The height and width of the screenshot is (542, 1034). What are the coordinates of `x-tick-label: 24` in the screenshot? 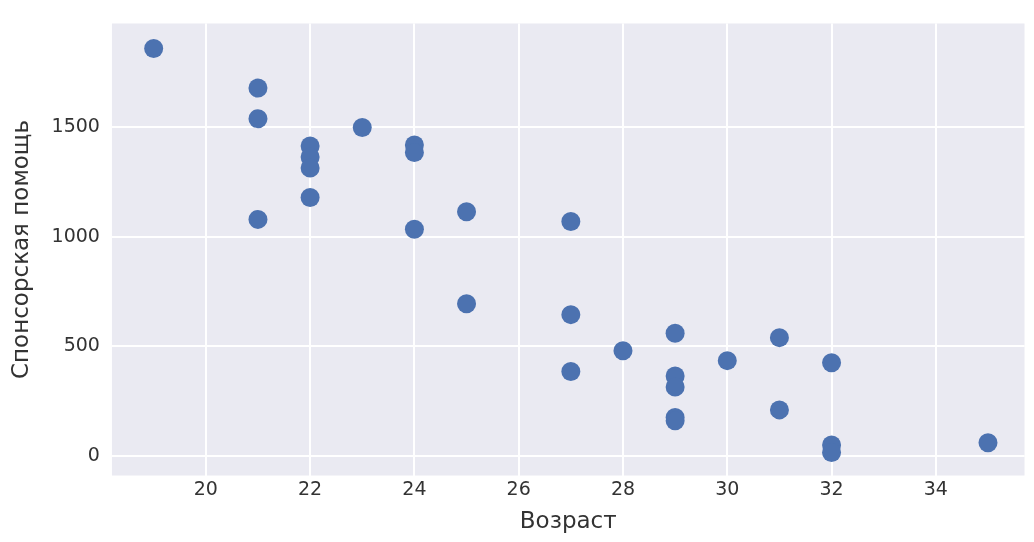 It's located at (414, 487).